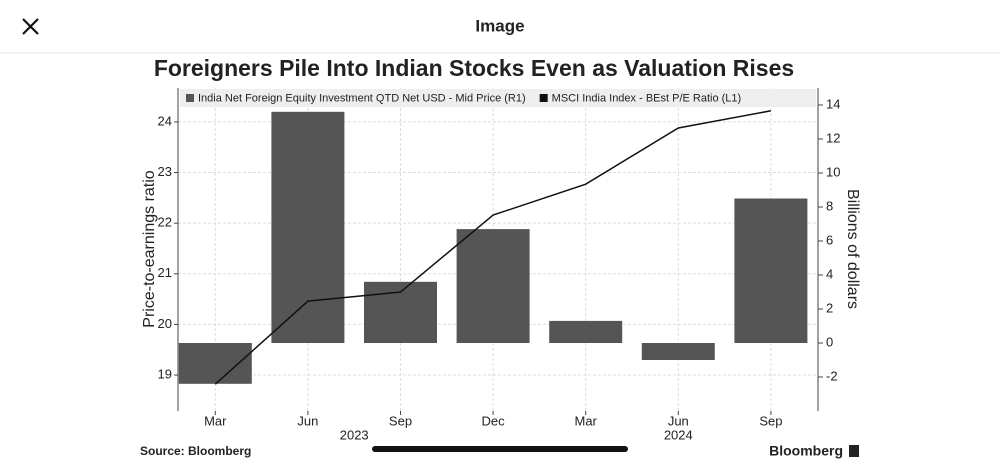 The width and height of the screenshot is (1000, 466). What do you see at coordinates (806, 451) in the screenshot?
I see `brand-logo: Bloomberg` at bounding box center [806, 451].